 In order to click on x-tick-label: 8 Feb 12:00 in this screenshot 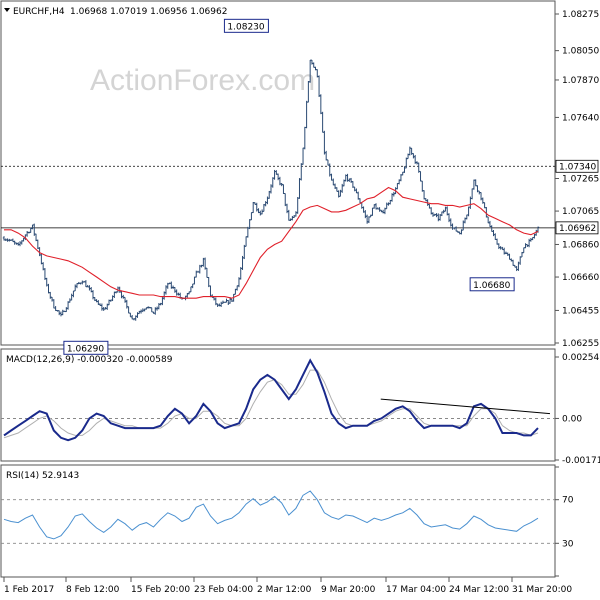, I will do `click(93, 590)`.